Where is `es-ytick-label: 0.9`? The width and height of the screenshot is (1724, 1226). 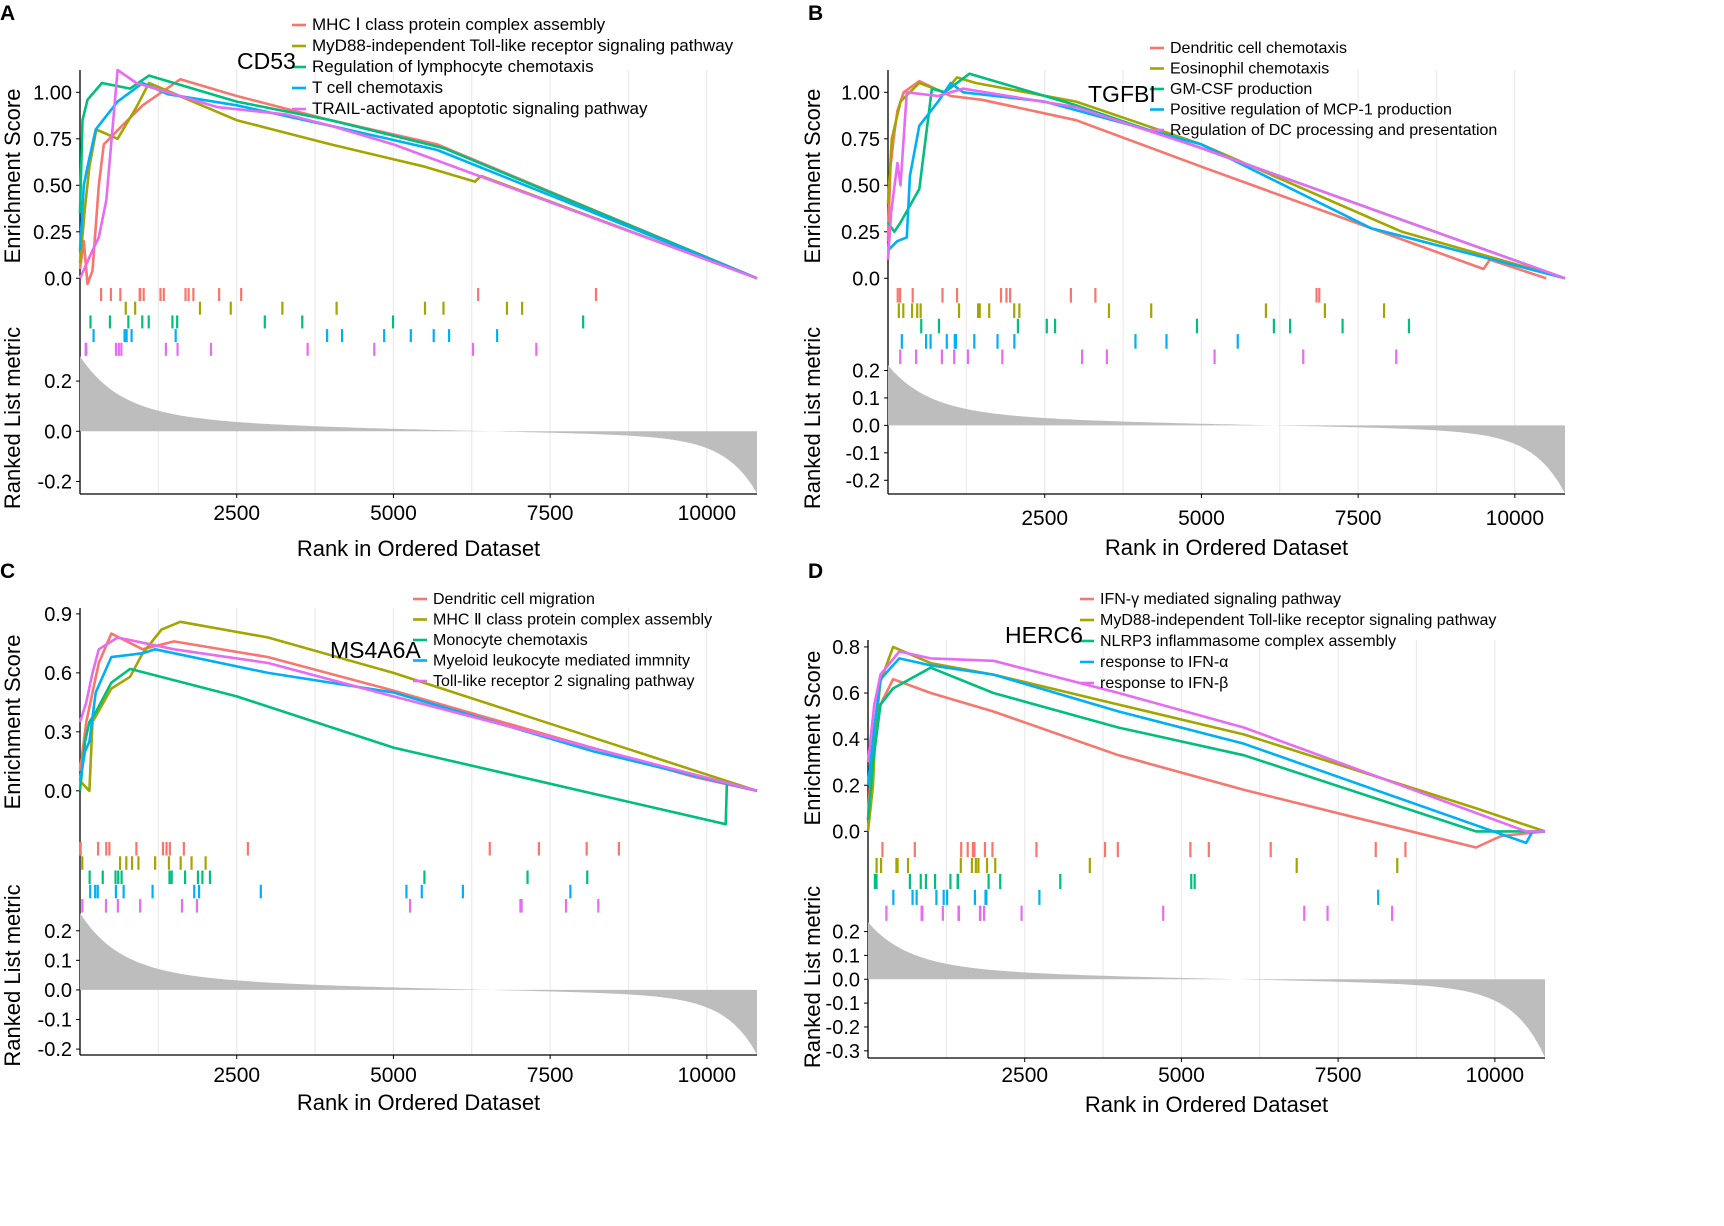 es-ytick-label: 0.9 is located at coordinates (58, 615).